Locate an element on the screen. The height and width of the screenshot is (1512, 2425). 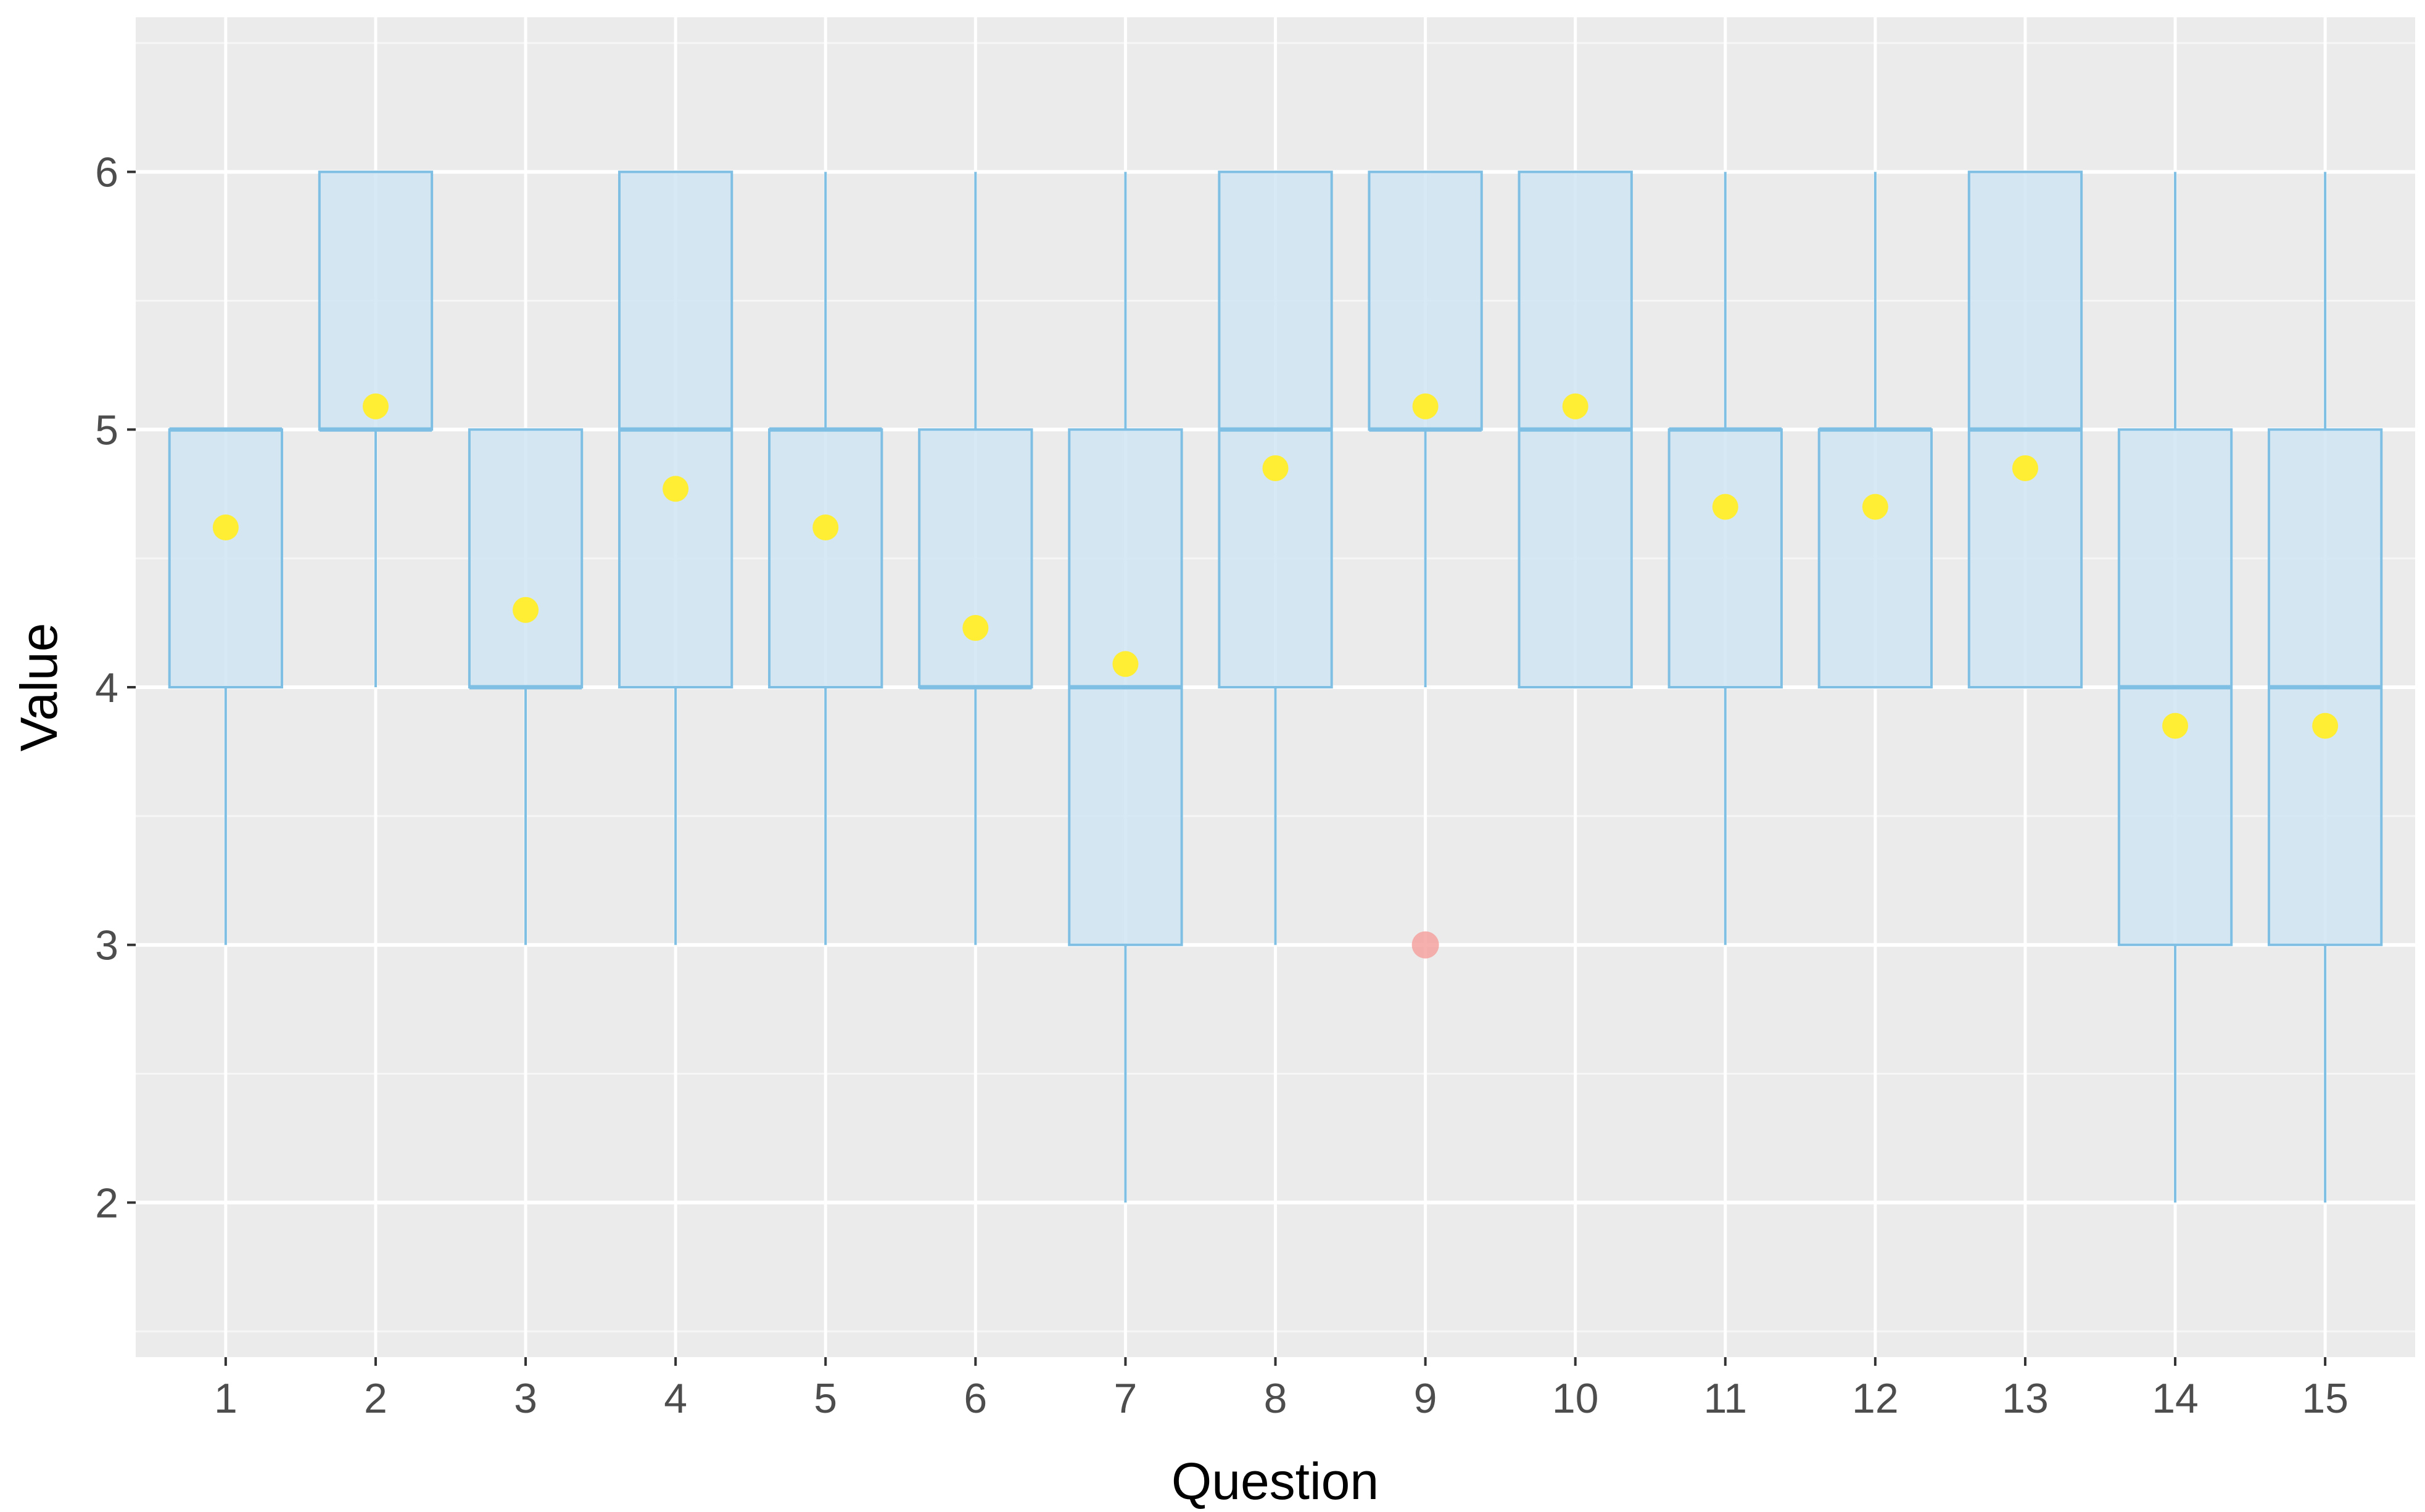
x-tick-label: 14 is located at coordinates (2175, 1398).